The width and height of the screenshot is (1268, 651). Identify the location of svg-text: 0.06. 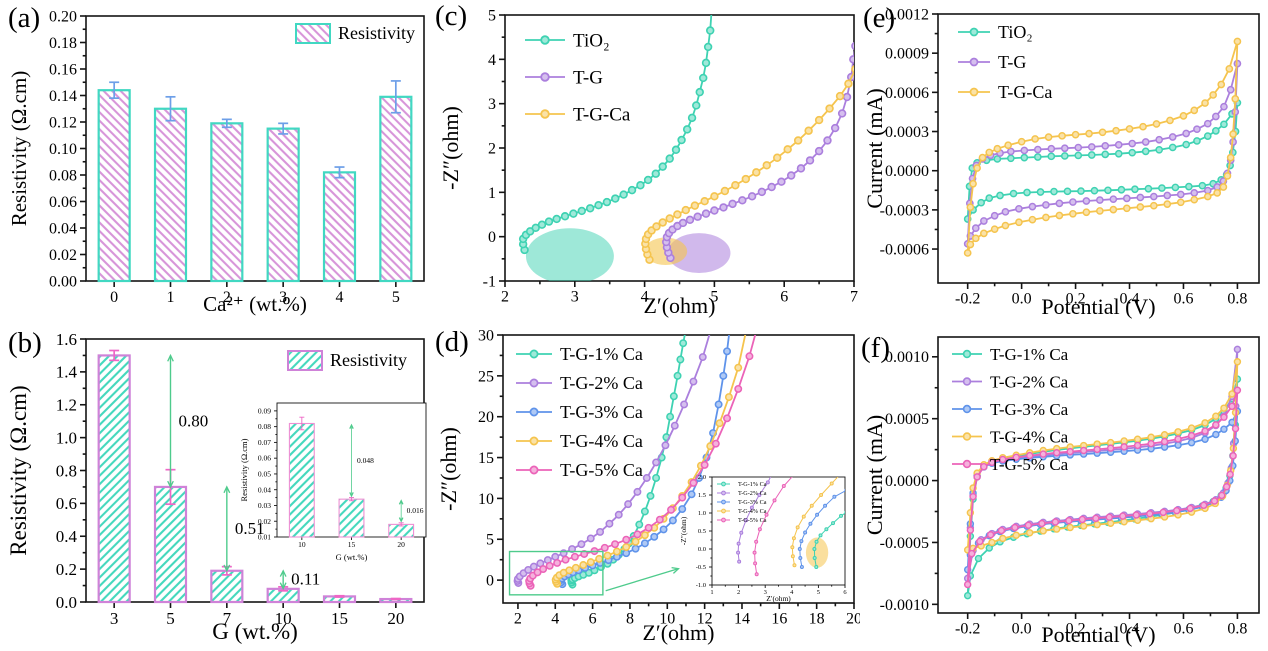
(63, 202).